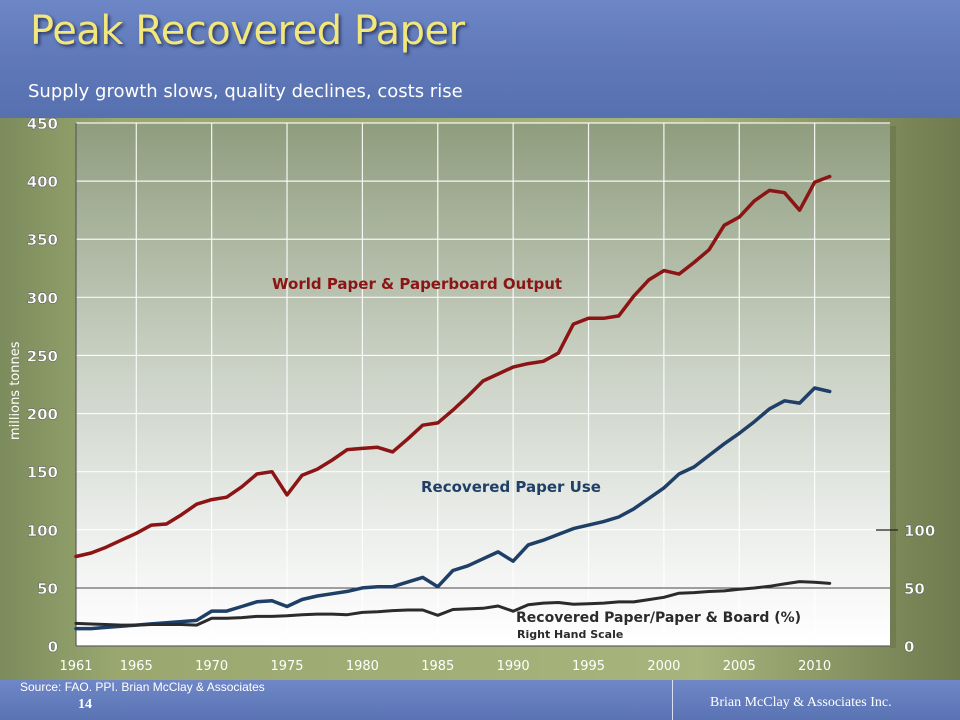  Describe the element at coordinates (136, 666) in the screenshot. I see `x-tick-label: 1965` at that location.